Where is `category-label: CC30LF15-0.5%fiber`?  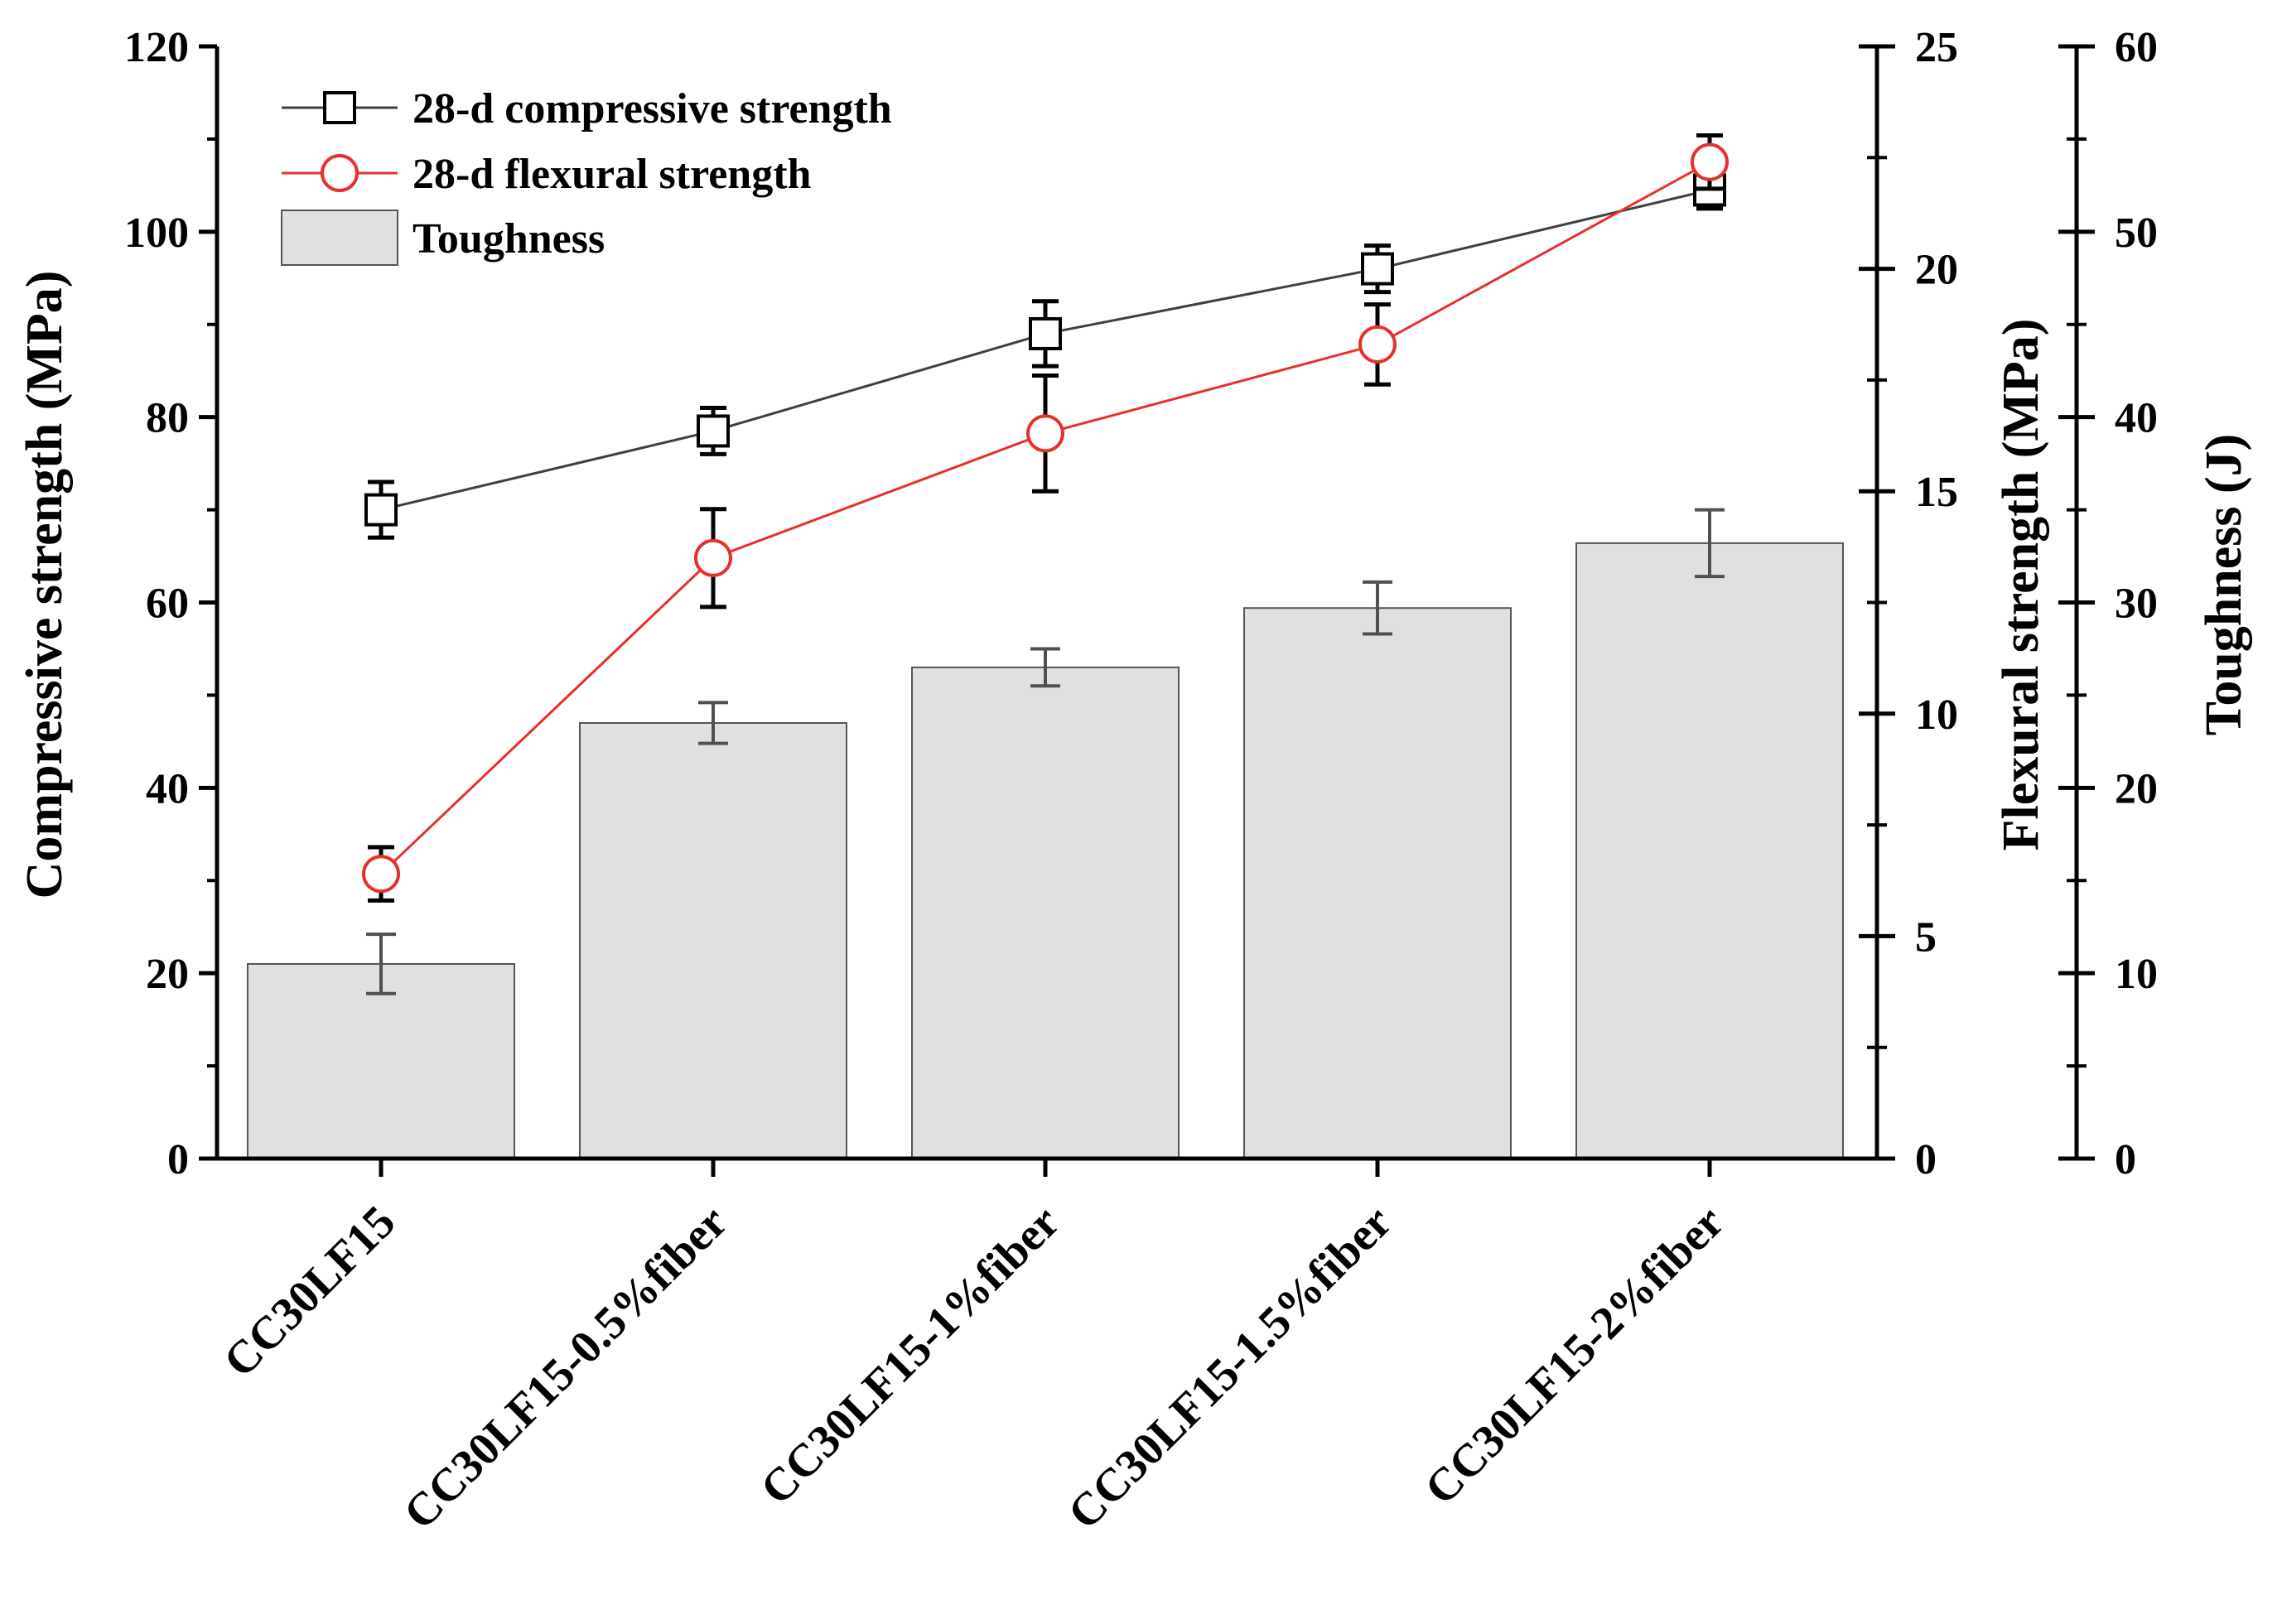
category-label: CC30LF15-0.5%fiber is located at coordinates (565, 1368).